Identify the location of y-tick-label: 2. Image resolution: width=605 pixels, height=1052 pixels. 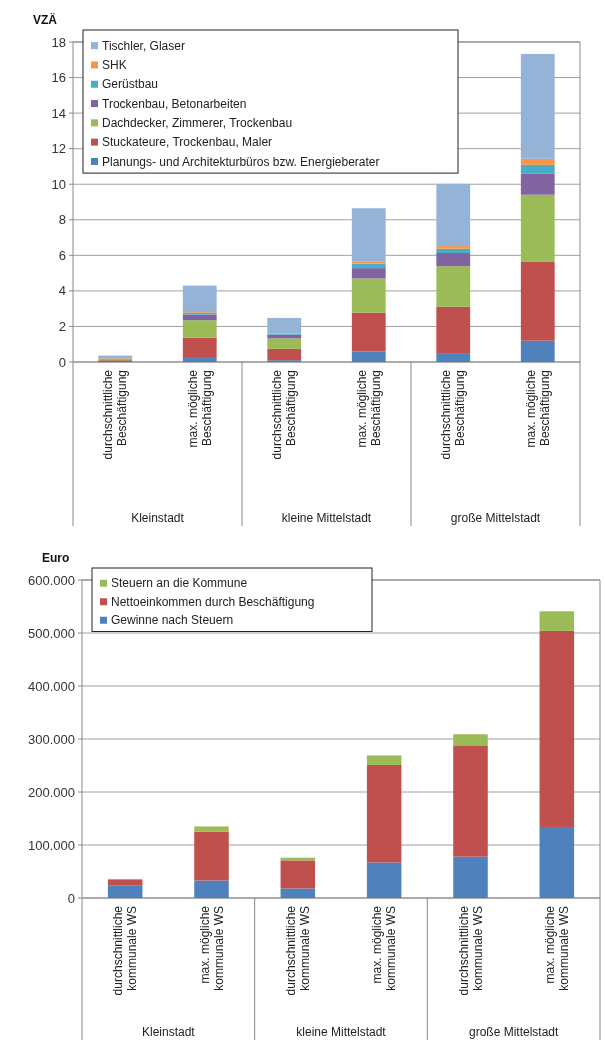
(62, 326).